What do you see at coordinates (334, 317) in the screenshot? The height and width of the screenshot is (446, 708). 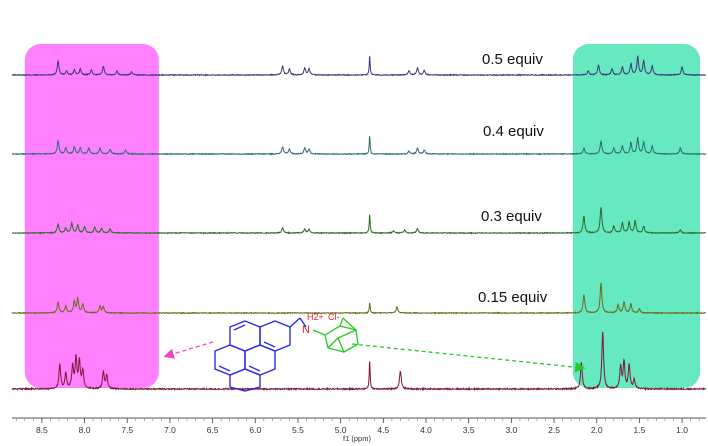 I see `chloride-counterion-label: Cl-` at bounding box center [334, 317].